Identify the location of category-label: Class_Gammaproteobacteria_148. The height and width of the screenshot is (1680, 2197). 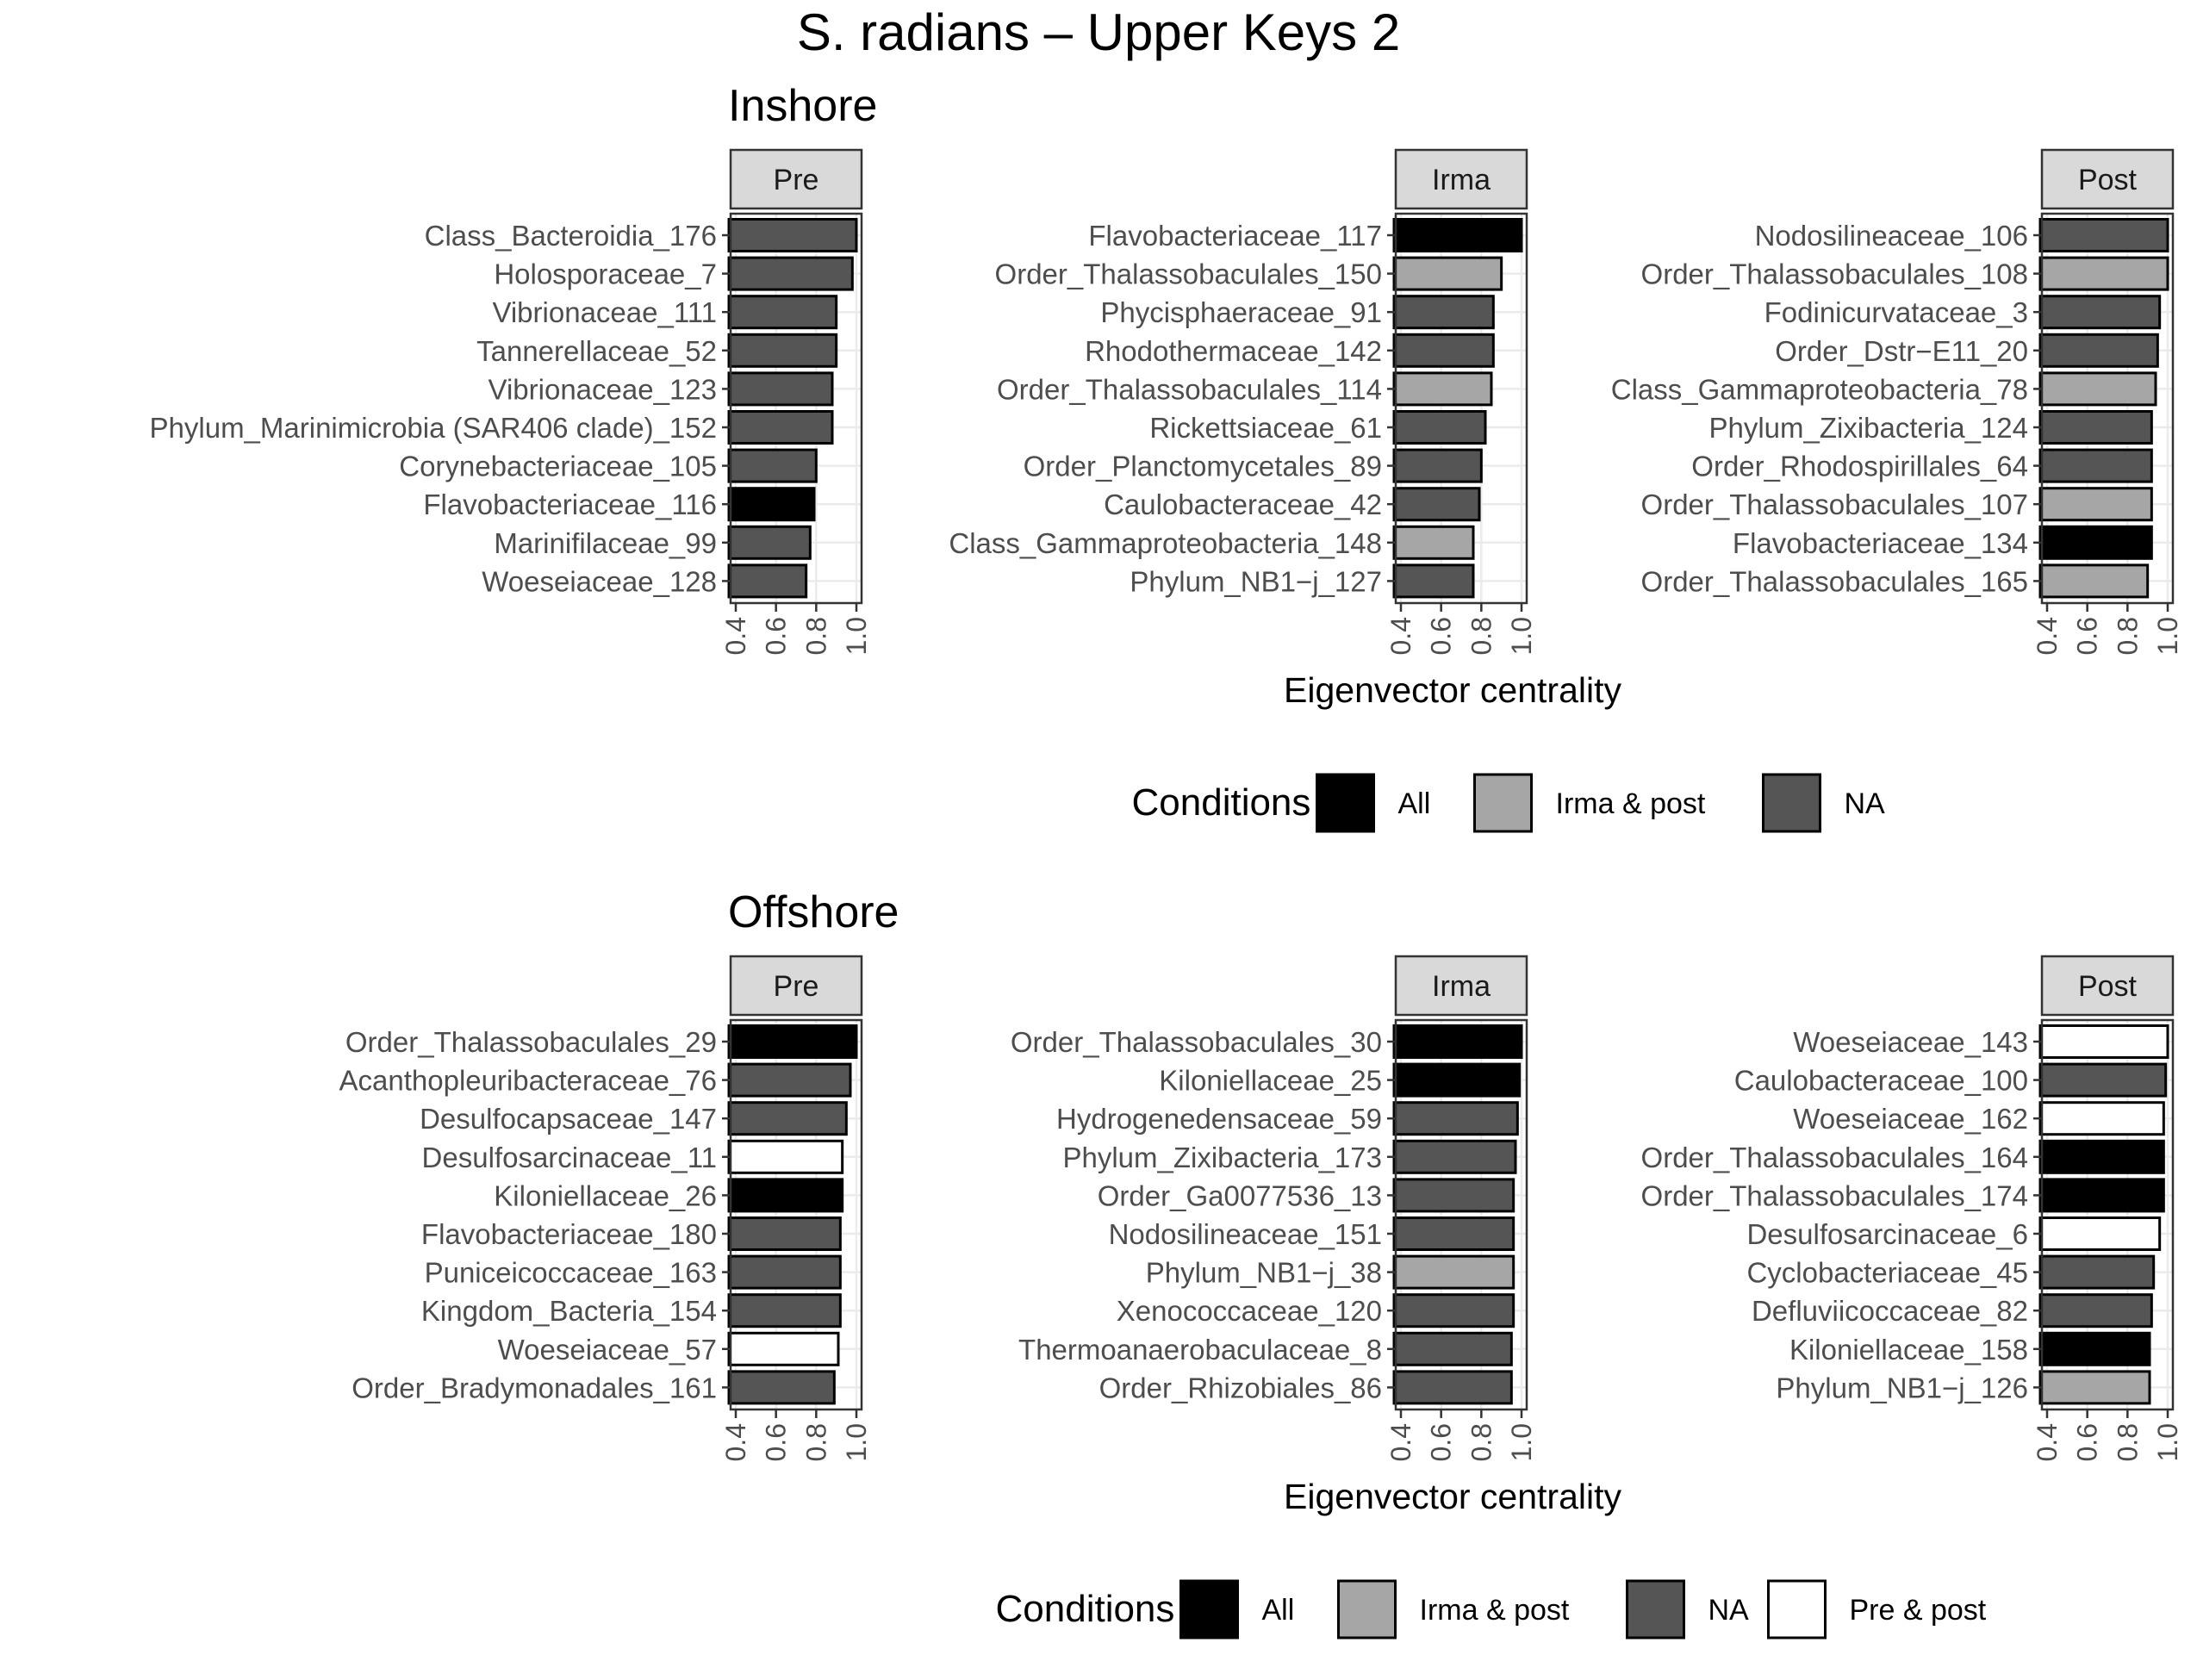
(1165, 543).